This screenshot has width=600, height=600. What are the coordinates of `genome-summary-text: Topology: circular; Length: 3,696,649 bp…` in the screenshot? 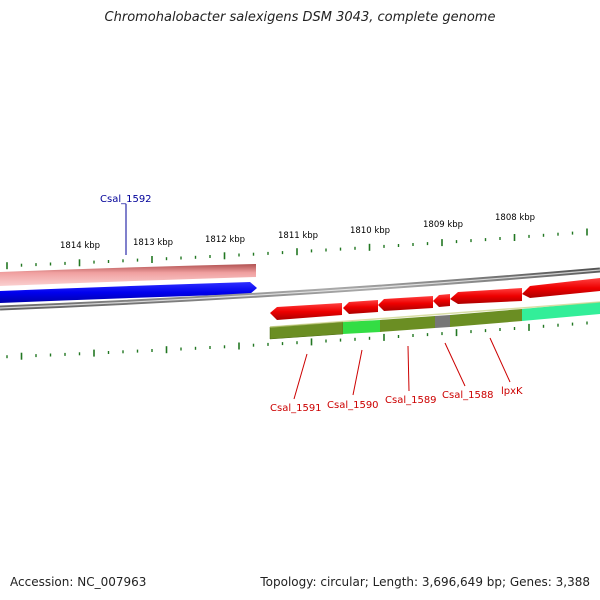 It's located at (425, 582).